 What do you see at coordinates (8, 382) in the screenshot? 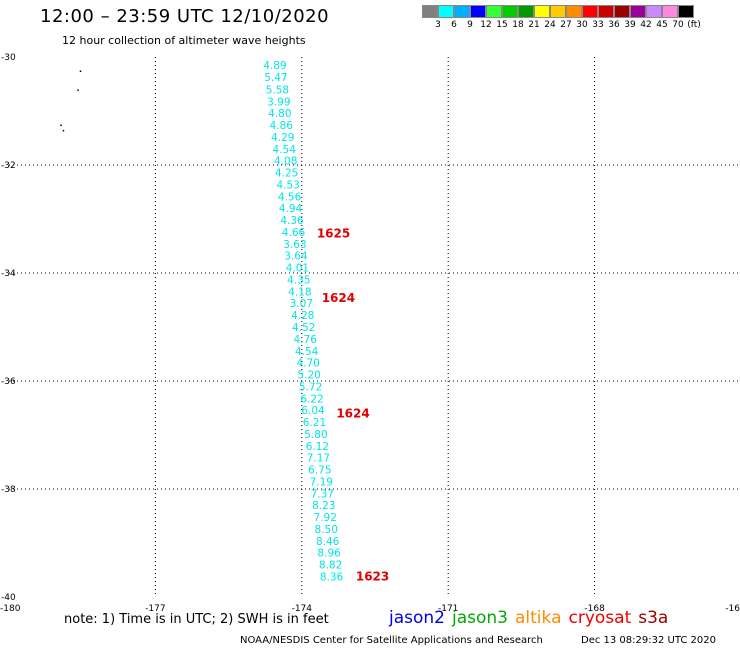
I see `lat-tick-label: -36` at bounding box center [8, 382].